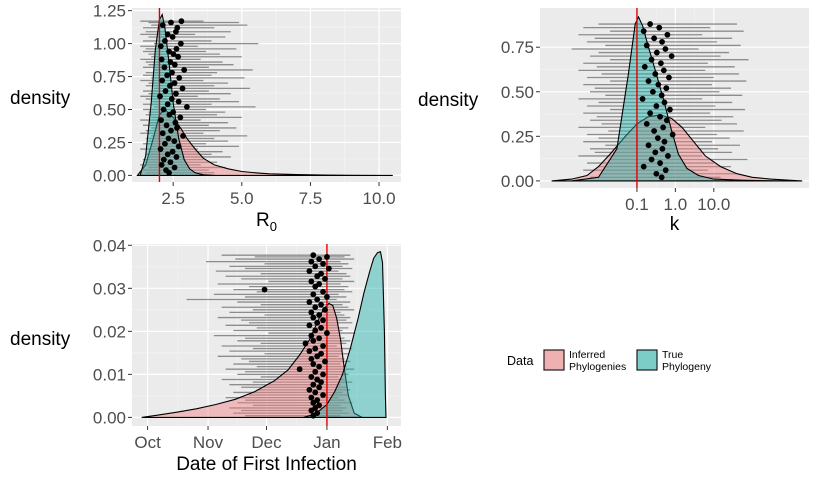  What do you see at coordinates (109, 374) in the screenshot?
I see `y-tick-label: 0.01` at bounding box center [109, 374].